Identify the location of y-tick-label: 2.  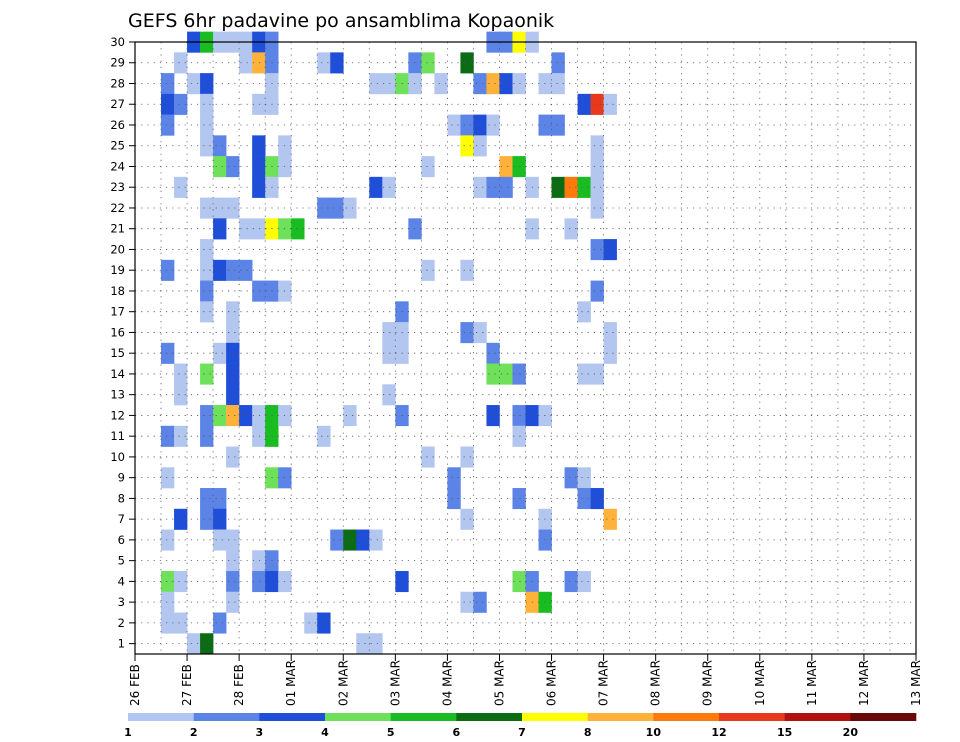
(121, 623).